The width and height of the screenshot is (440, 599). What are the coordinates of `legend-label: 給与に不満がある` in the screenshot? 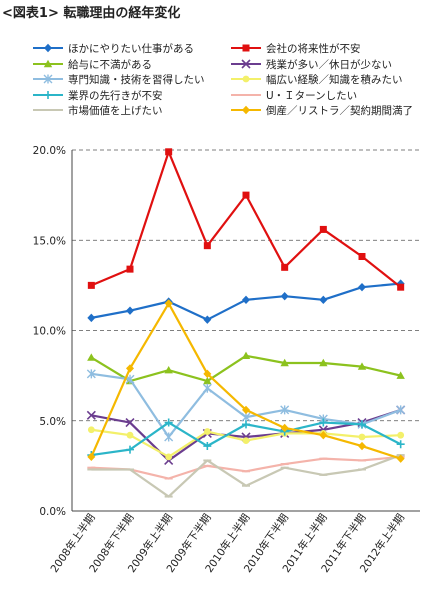 It's located at (110, 64).